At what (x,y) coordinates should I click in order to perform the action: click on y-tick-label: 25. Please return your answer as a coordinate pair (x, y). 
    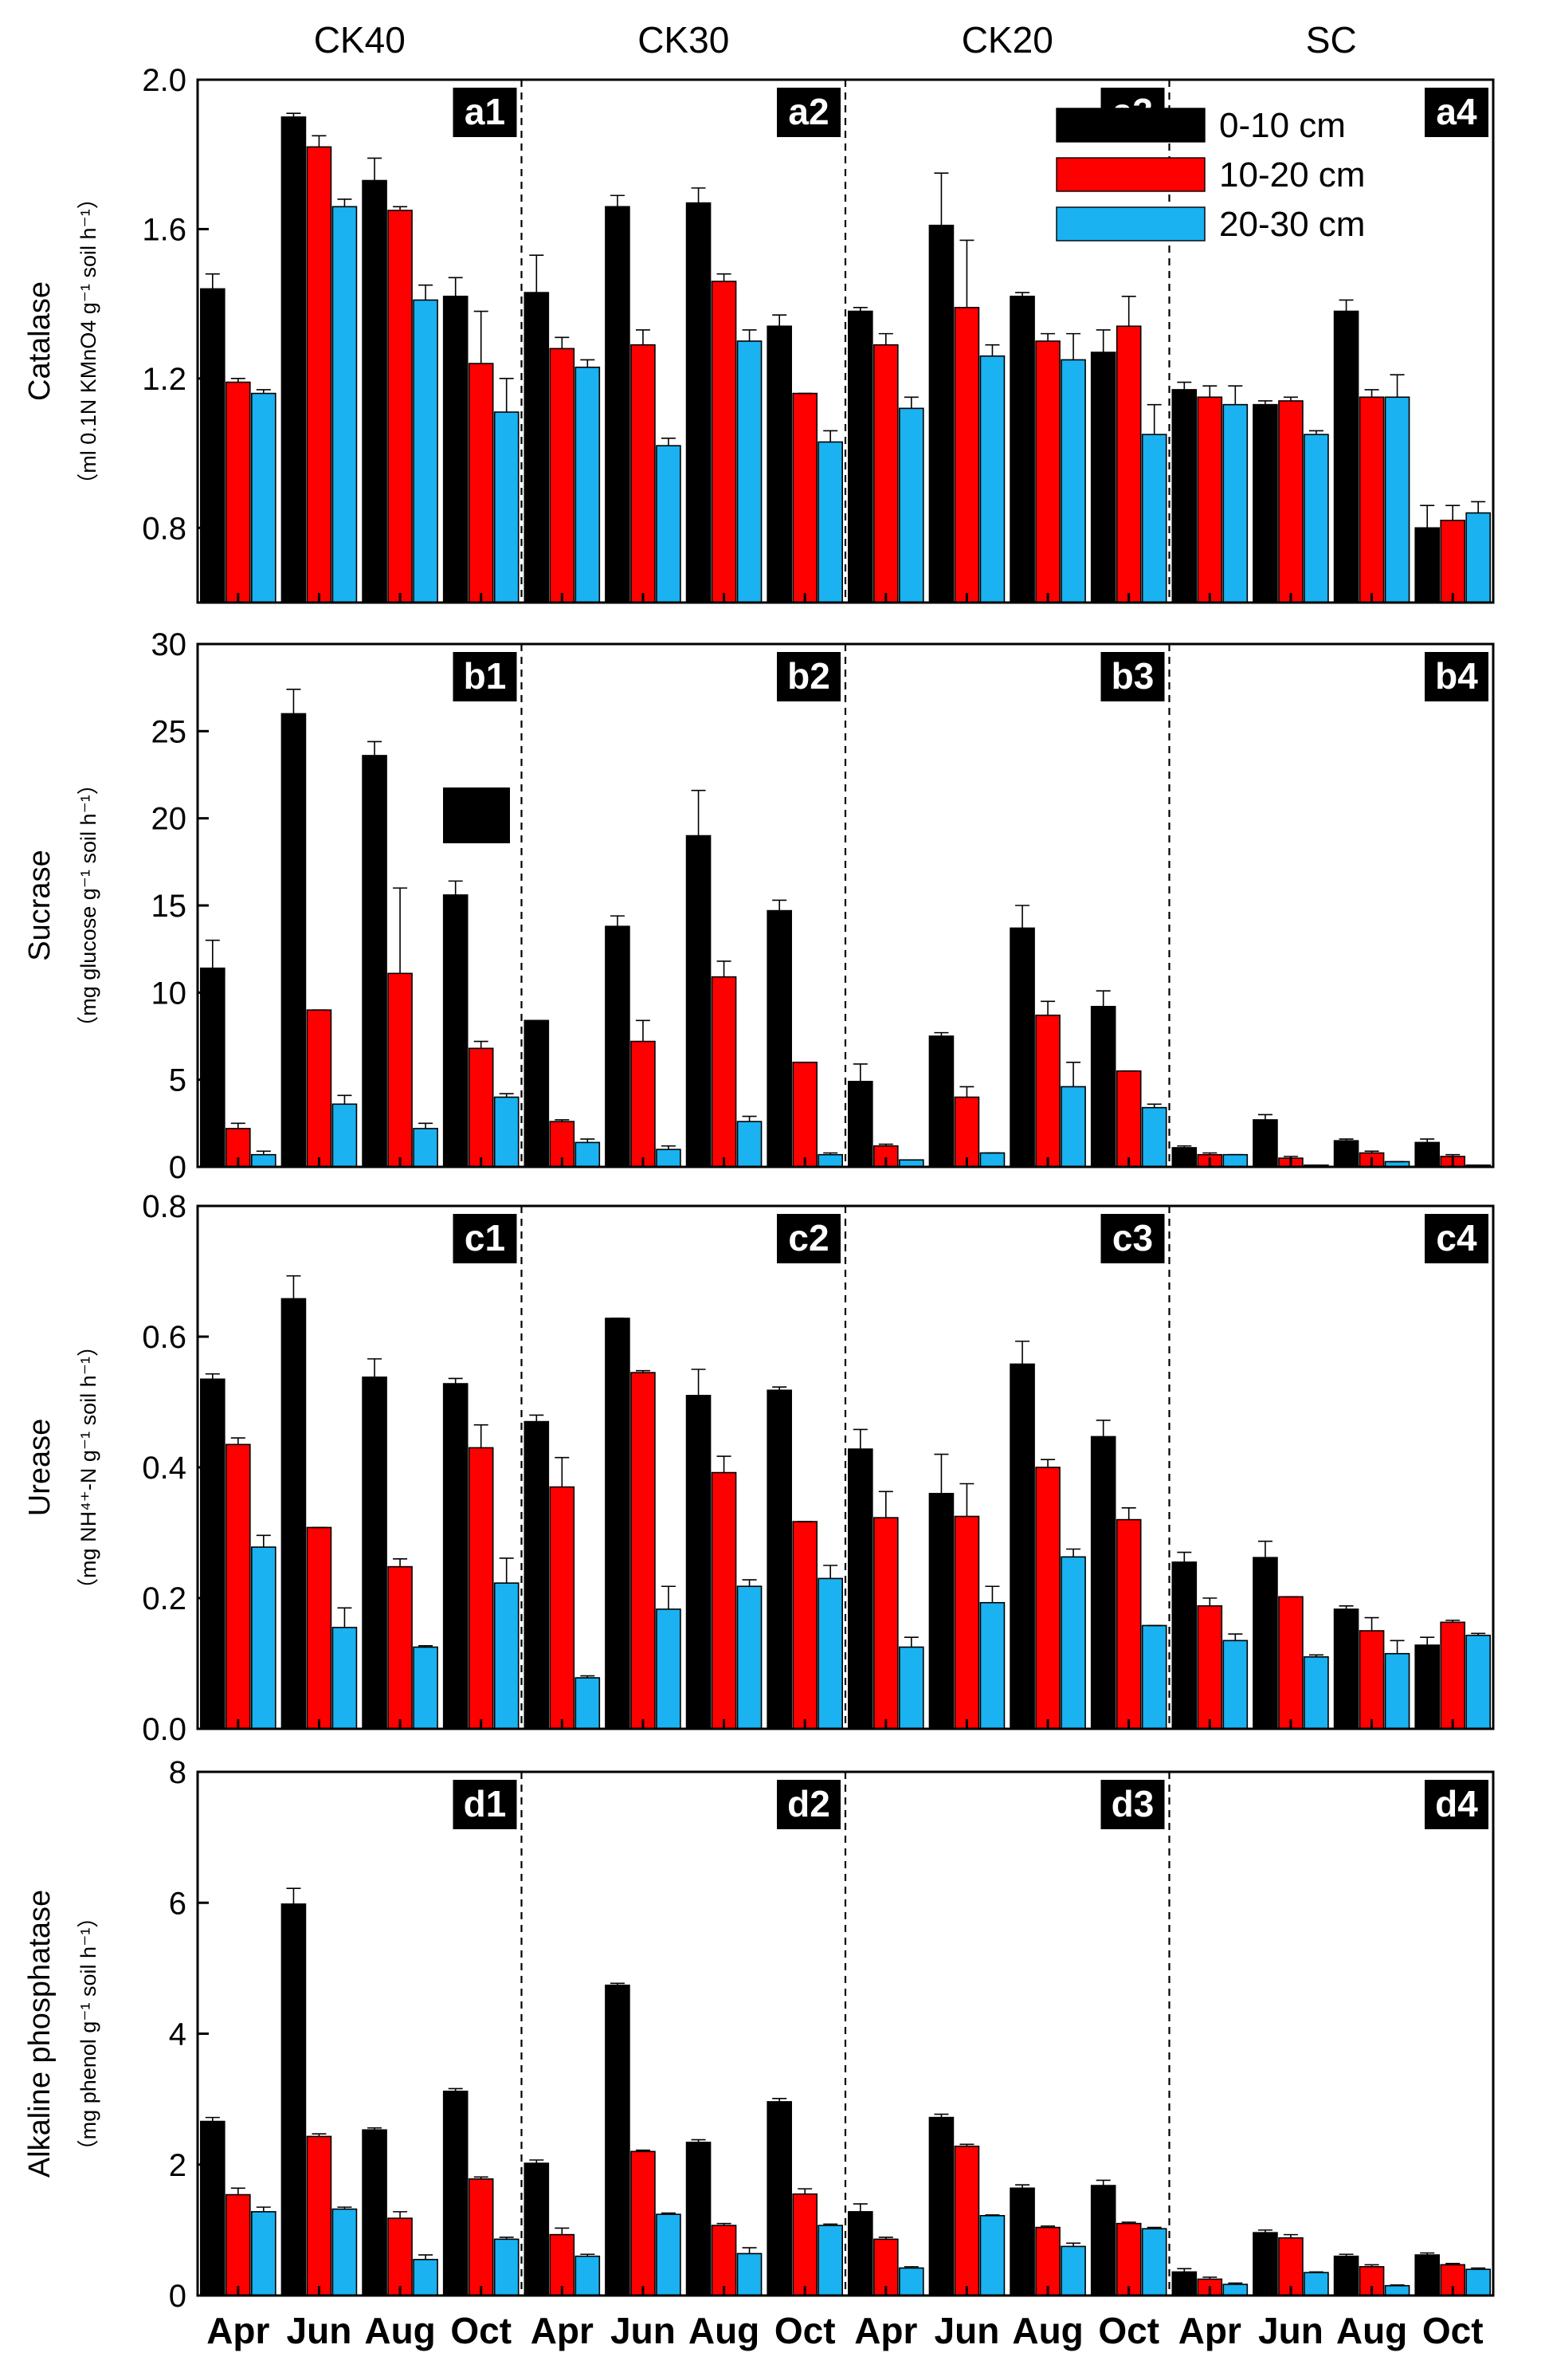
    Looking at the image, I should click on (169, 731).